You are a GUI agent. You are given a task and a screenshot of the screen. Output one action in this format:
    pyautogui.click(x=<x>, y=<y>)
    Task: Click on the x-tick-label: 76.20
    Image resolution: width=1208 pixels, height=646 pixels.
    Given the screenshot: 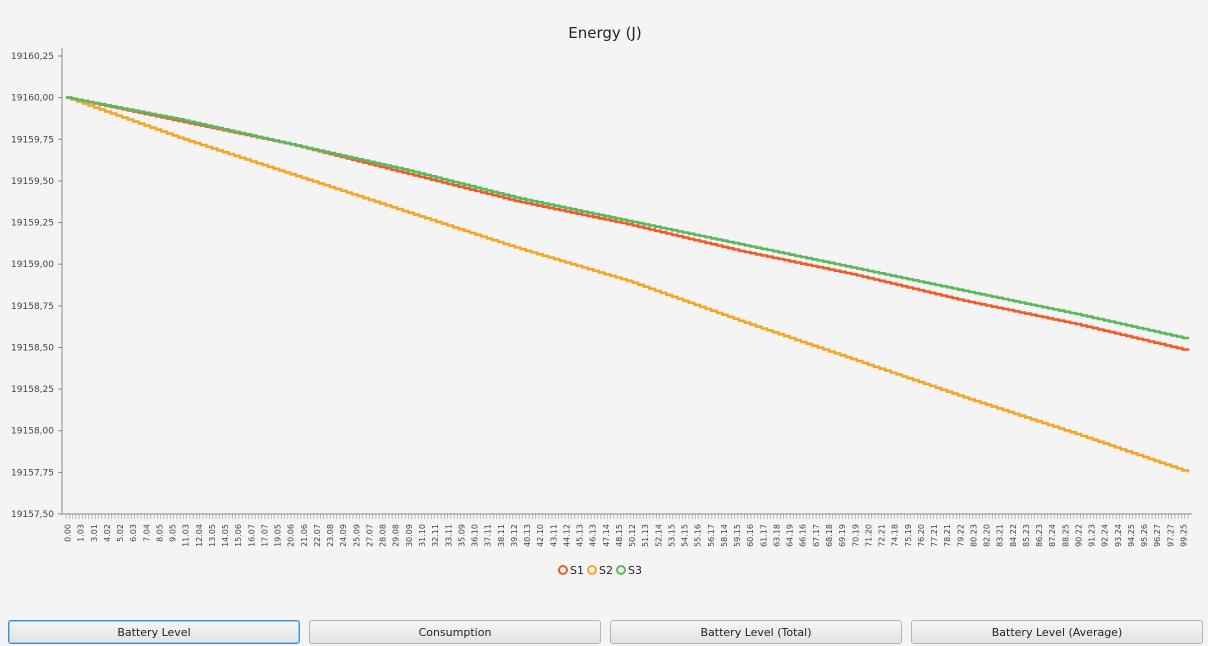 What is the action you would take?
    pyautogui.click(x=921, y=535)
    